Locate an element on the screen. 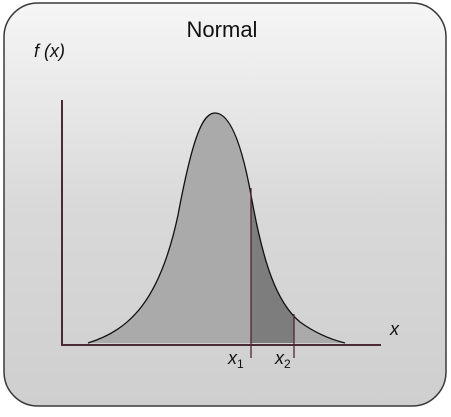 The width and height of the screenshot is (451, 417). marker-label: x1 is located at coordinates (235, 359).